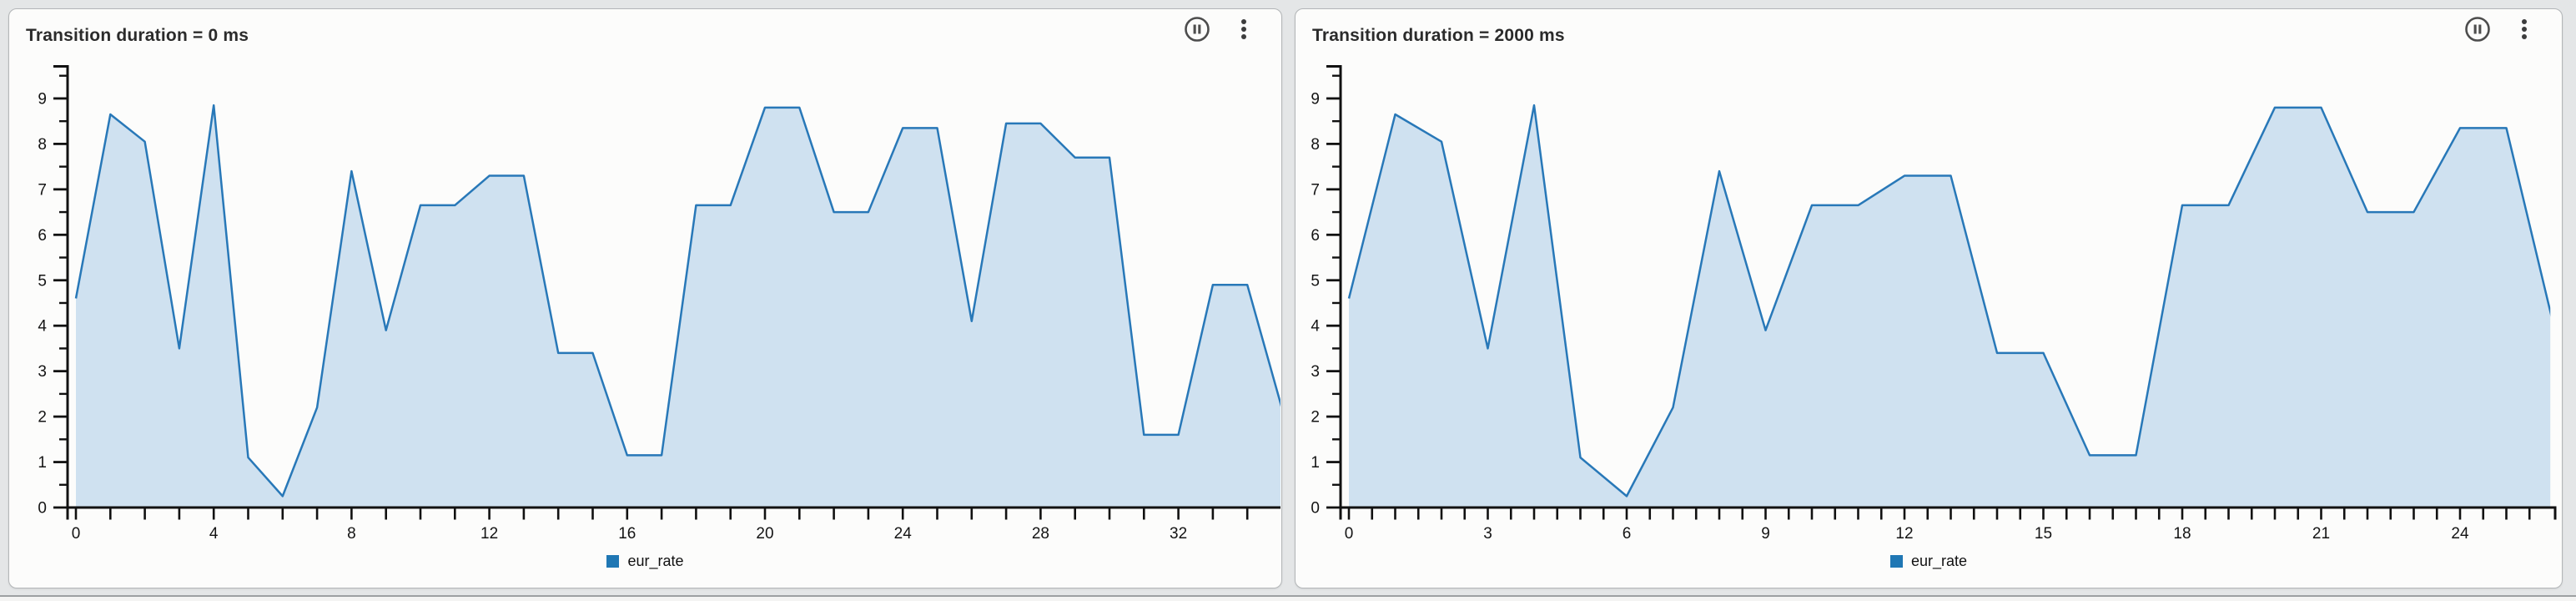  I want to click on x-tick-label: 4, so click(214, 534).